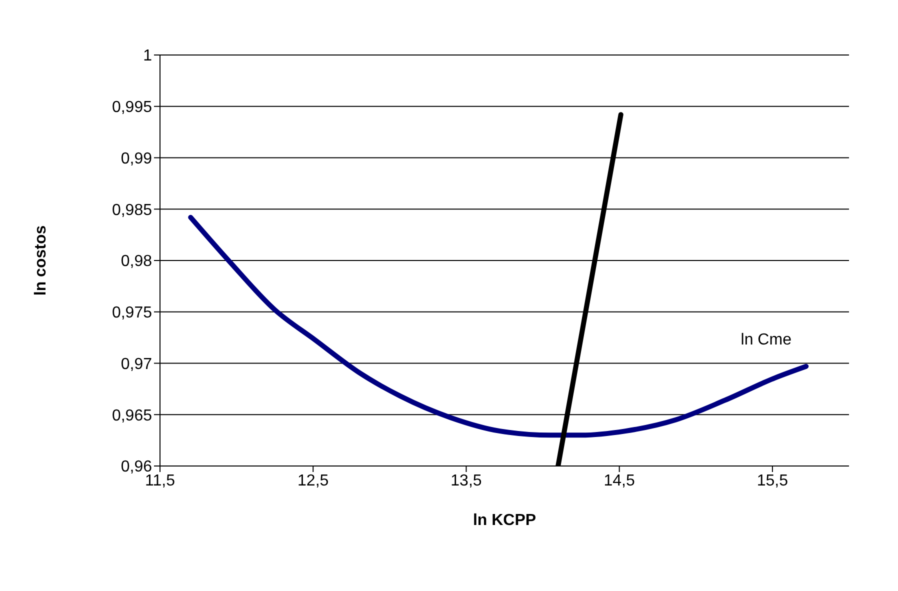 This screenshot has height=591, width=898. Describe the element at coordinates (136, 159) in the screenshot. I see `y-tick-label: 0,99` at that location.